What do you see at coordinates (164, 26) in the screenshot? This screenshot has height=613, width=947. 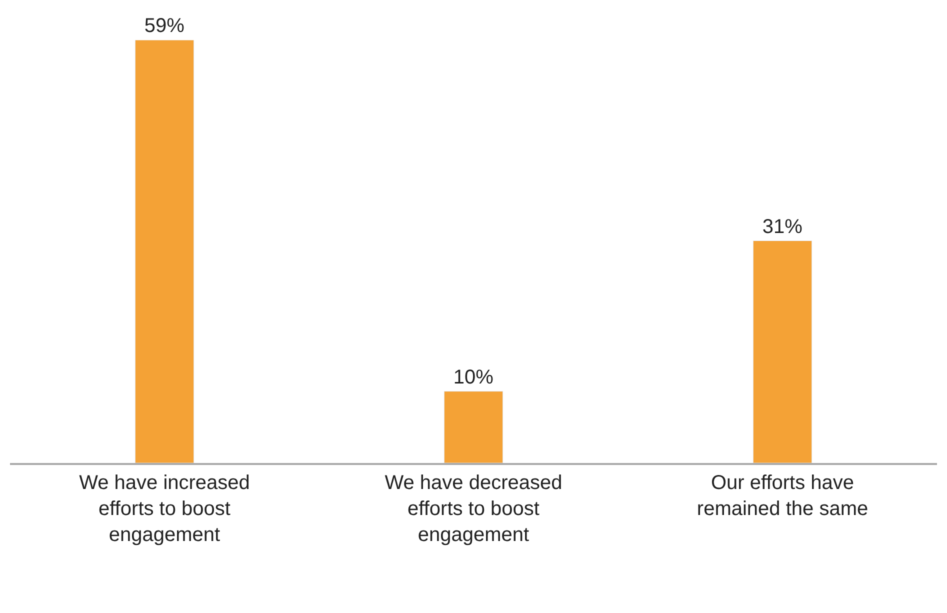 I see `data-label: 59%` at bounding box center [164, 26].